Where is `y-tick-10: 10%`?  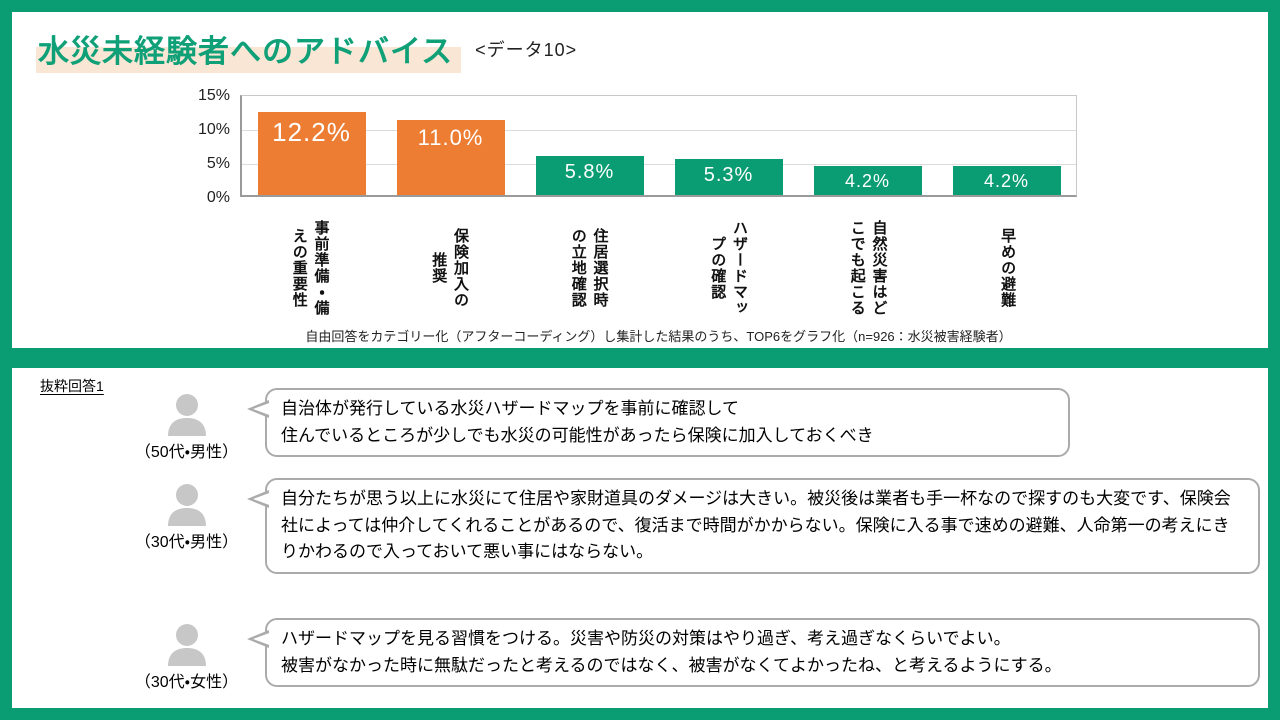
y-tick-10: 10% is located at coordinates (213, 129).